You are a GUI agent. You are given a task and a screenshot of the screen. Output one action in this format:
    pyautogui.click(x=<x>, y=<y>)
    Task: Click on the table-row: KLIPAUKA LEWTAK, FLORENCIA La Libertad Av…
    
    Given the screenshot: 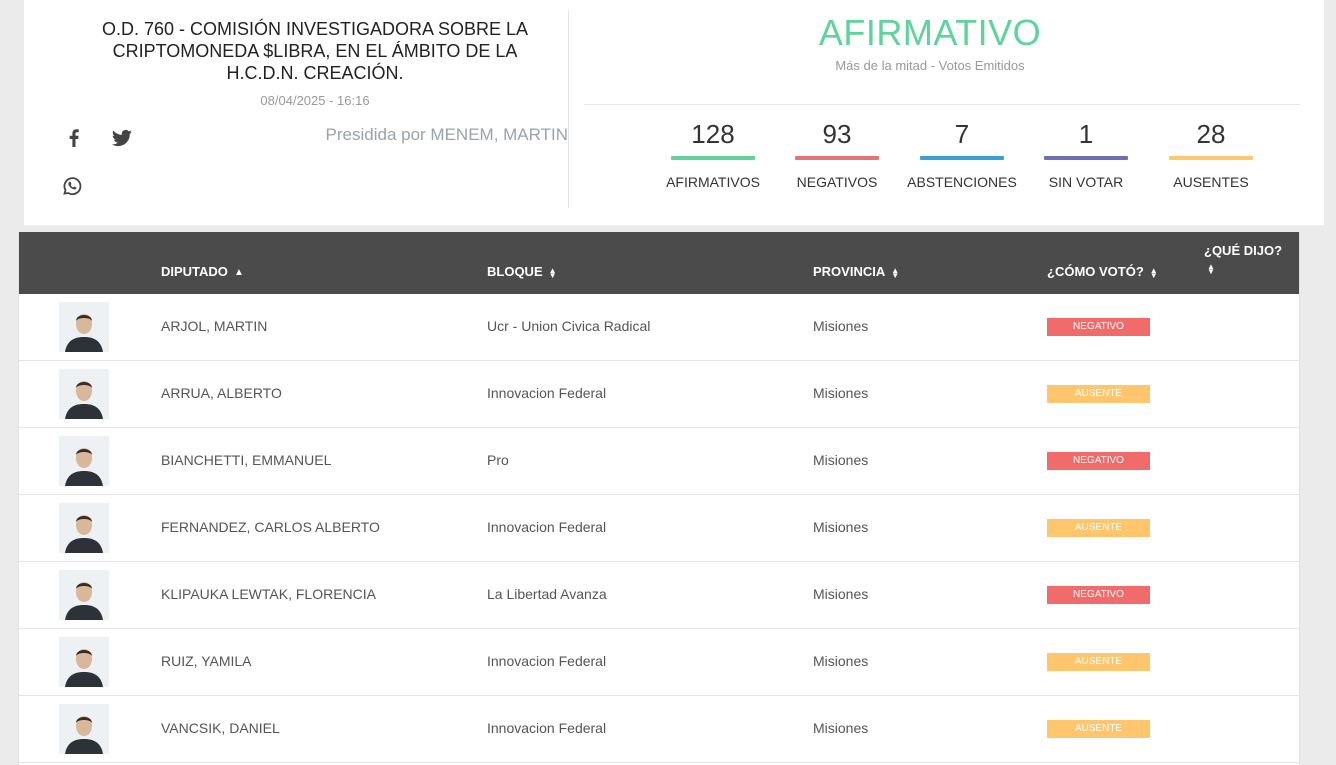 What is the action you would take?
    pyautogui.click(x=659, y=595)
    